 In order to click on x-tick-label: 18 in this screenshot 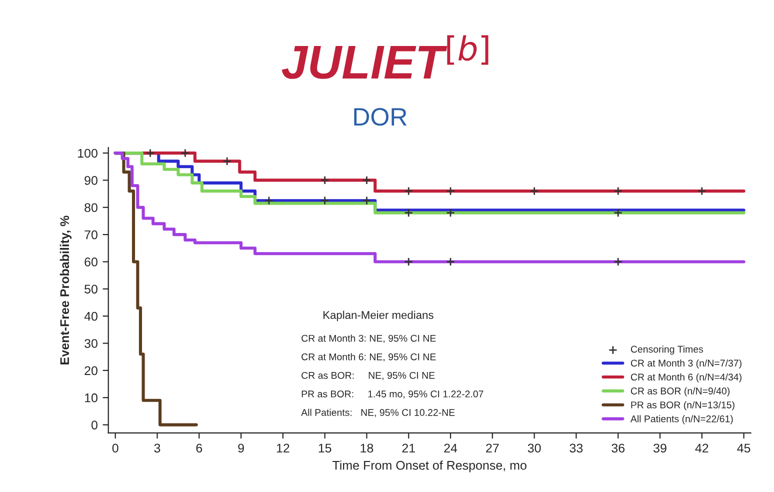, I will do `click(367, 448)`.